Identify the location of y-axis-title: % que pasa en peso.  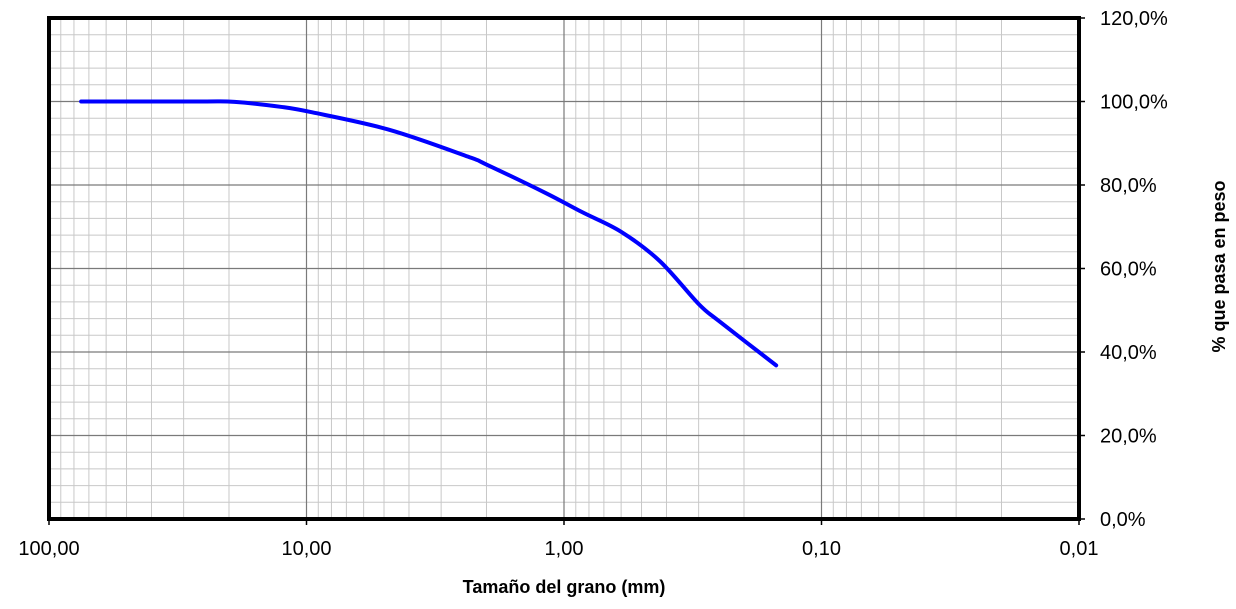
(1219, 266).